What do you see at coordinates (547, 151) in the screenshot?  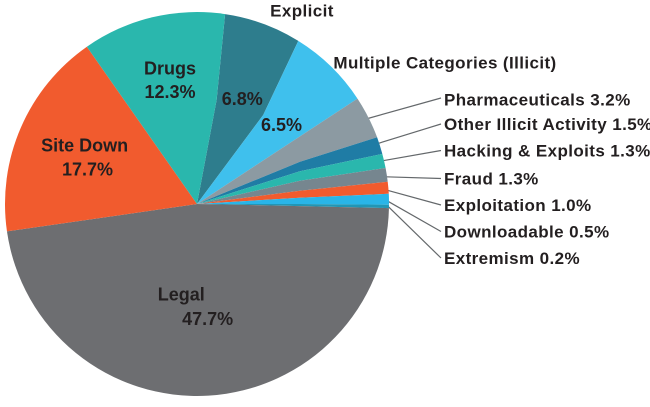 I see `svg-text: Hacking & Exploits 1.3%` at bounding box center [547, 151].